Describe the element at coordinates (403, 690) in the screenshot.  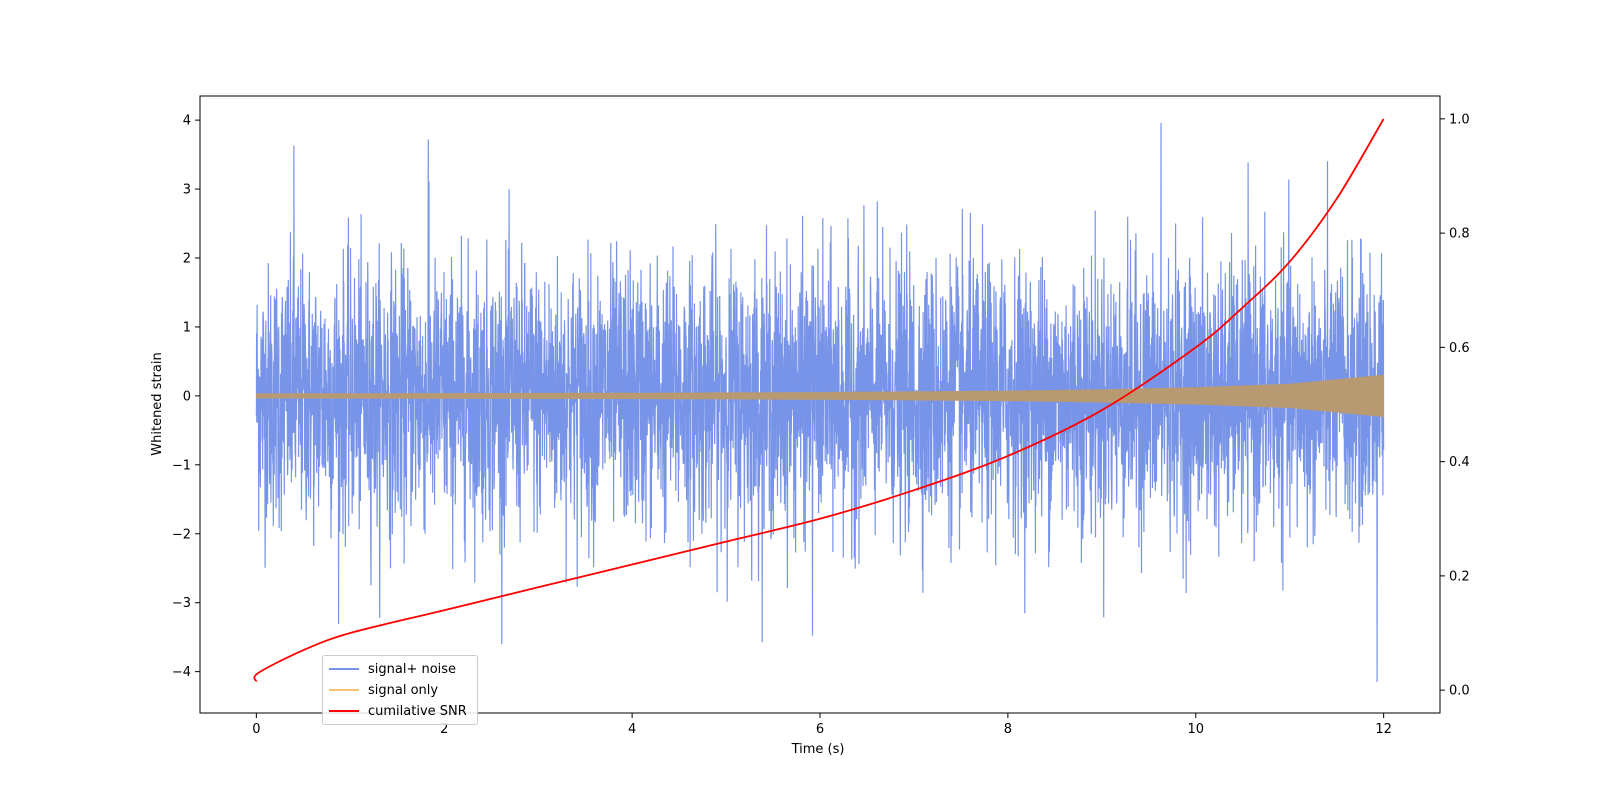
I see `legend-label-signal-only: signal only` at that location.